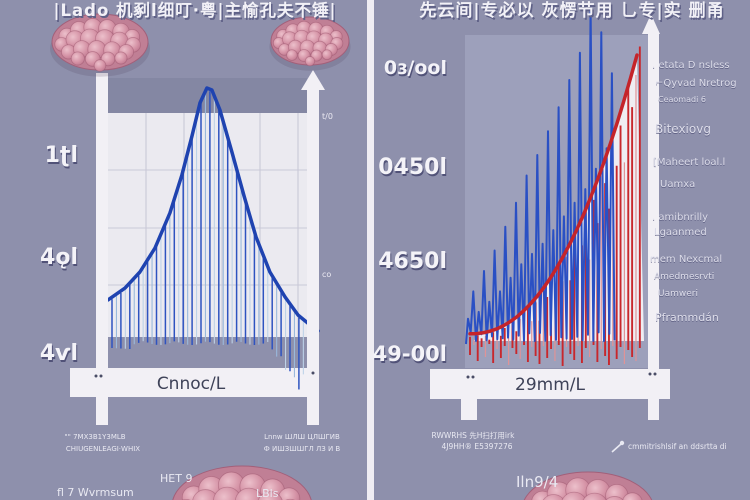  Describe the element at coordinates (691, 65) in the screenshot. I see `legend-group1-line1: . etata D nsless` at that location.